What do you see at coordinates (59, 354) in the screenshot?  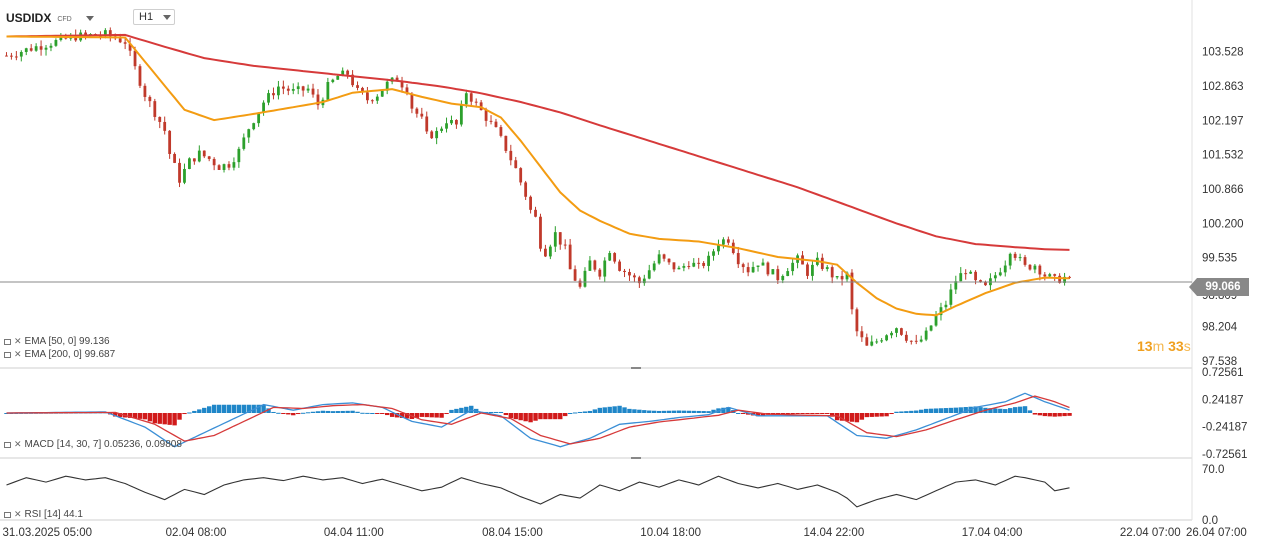 I see `legend-ema200: ✕ EMA [200, 0] 99.687` at bounding box center [59, 354].